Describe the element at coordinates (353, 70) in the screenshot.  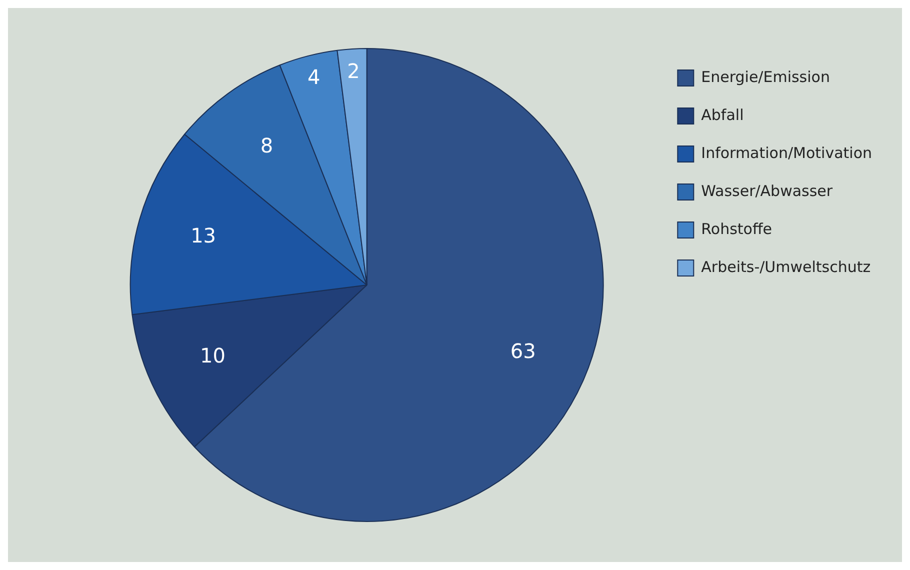
I see `data-label: 2` at that location.